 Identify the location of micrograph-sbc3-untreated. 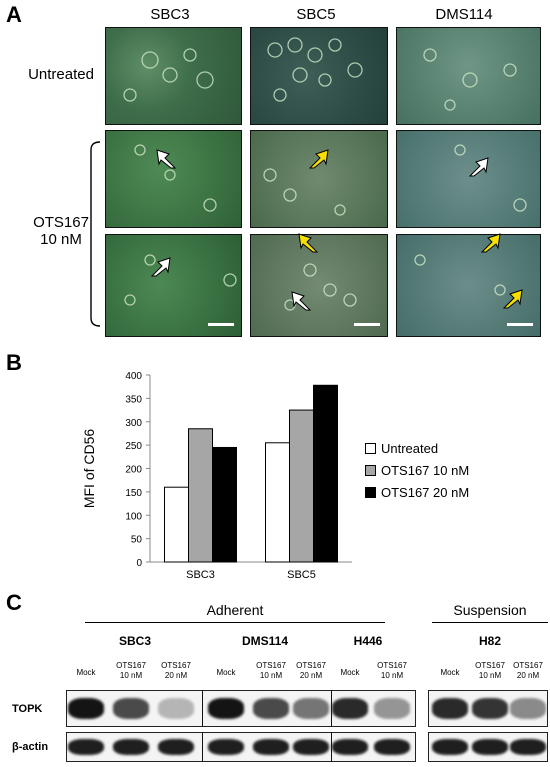
(173, 76).